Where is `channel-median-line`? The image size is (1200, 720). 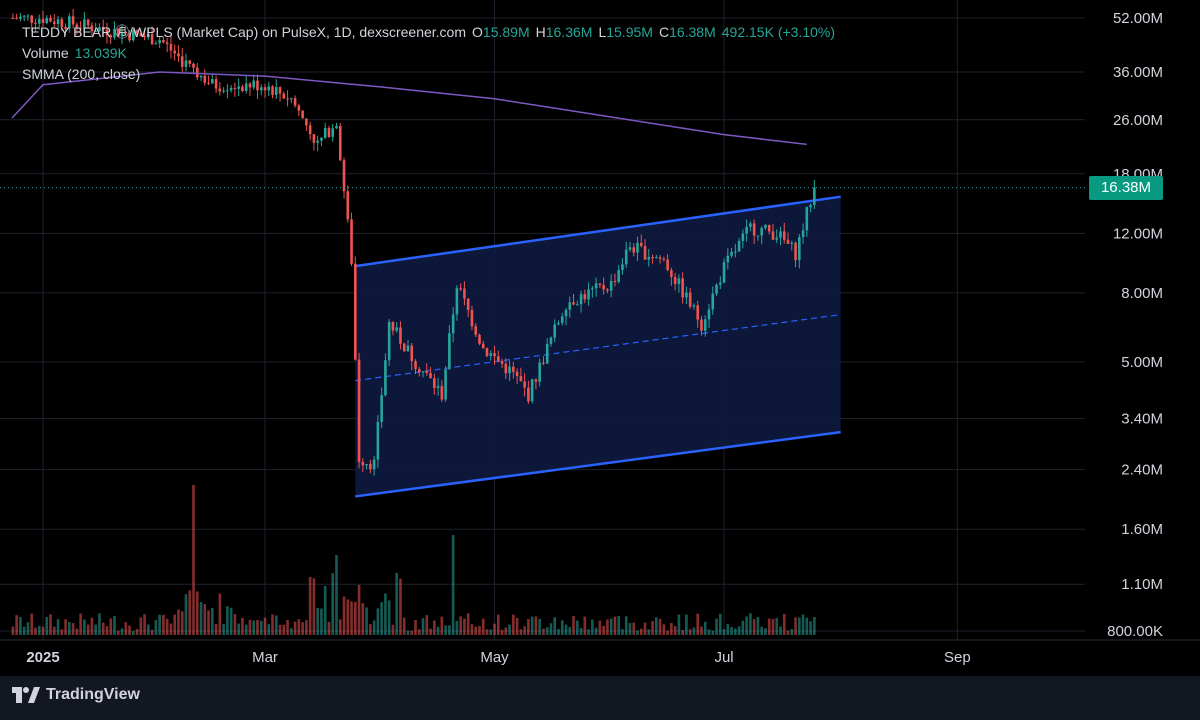 channel-median-line is located at coordinates (598, 347).